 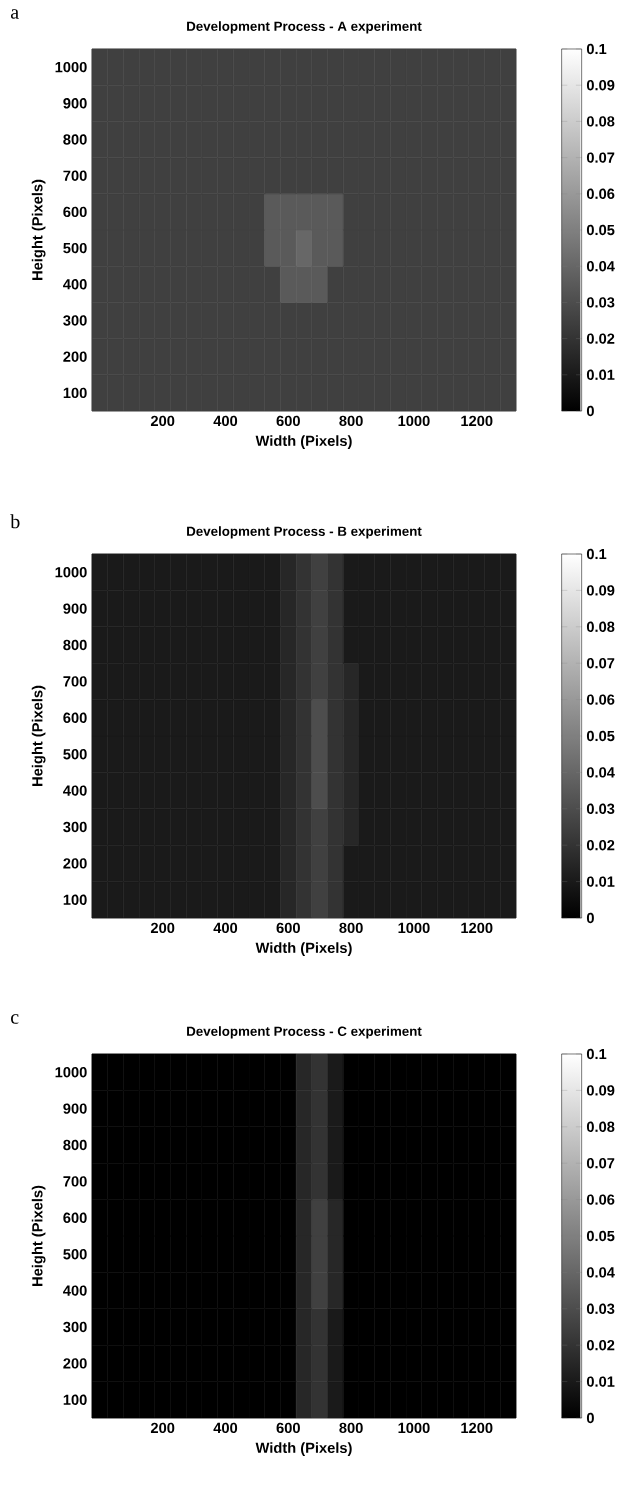 I want to click on chart-title: Development Process - B experiment, so click(x=304, y=532).